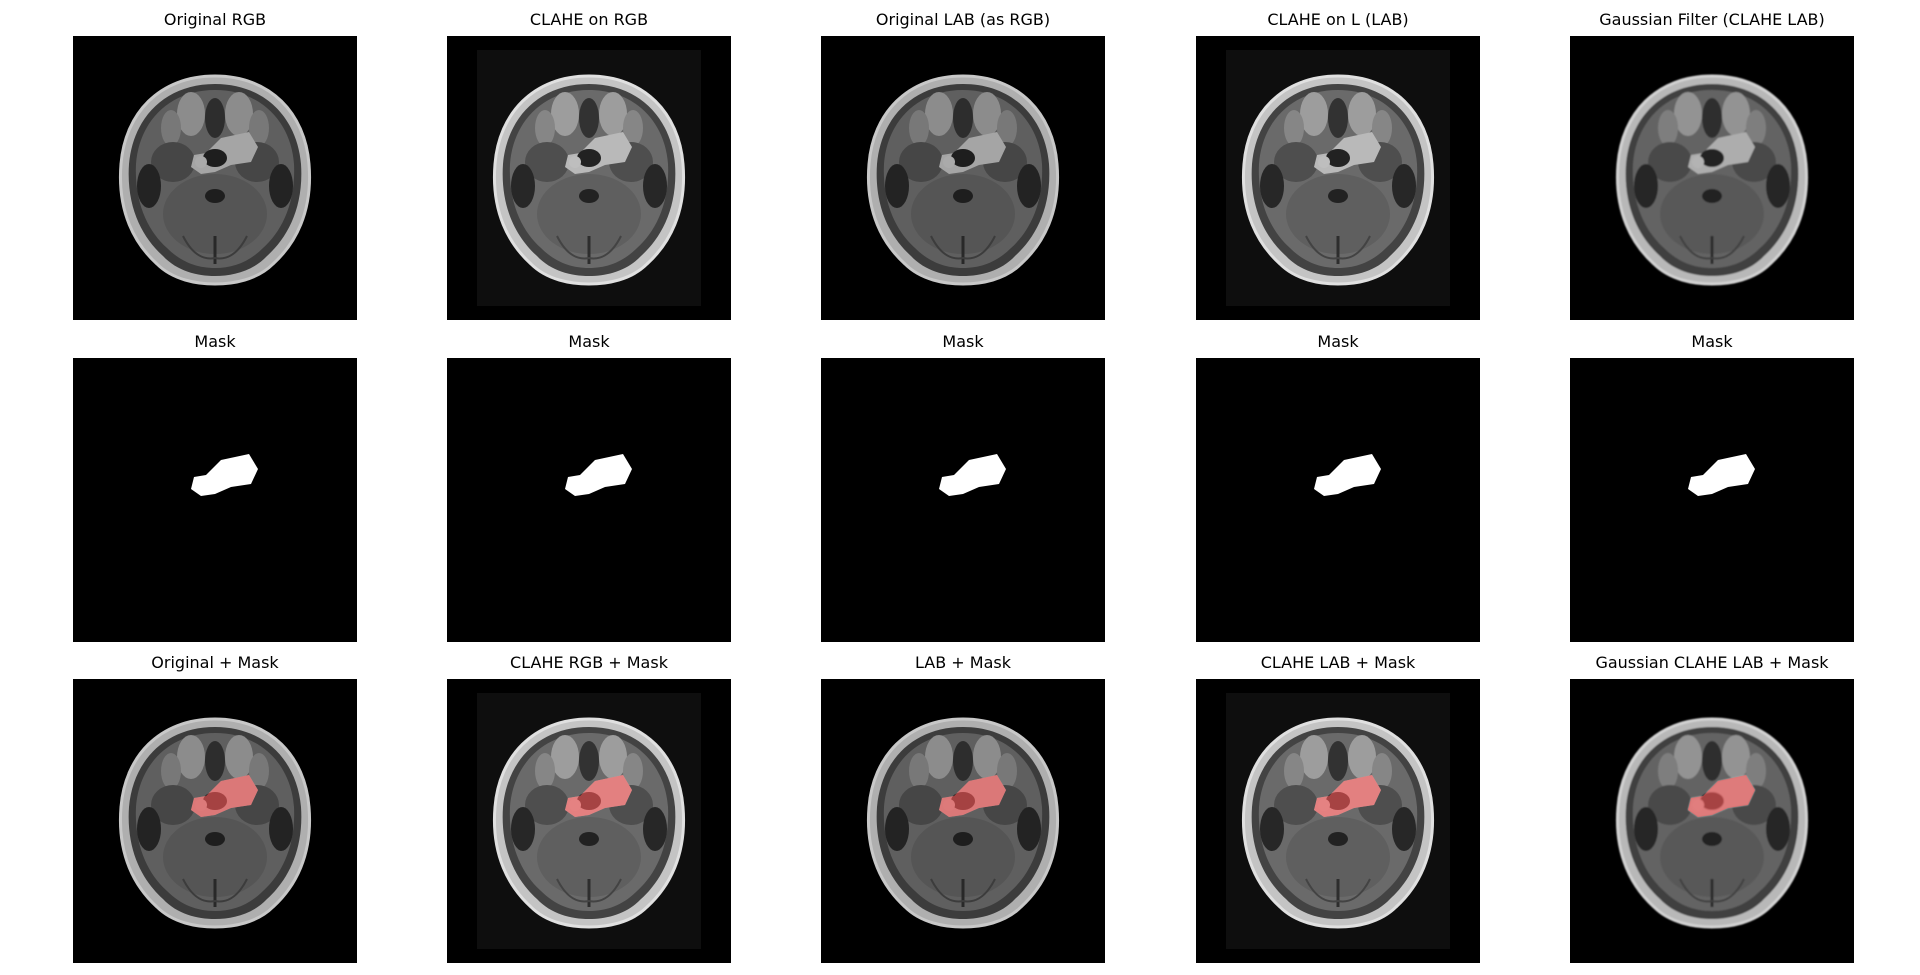 Image resolution: width=1920 pixels, height=975 pixels. Describe the element at coordinates (1338, 19) in the screenshot. I see `panel-title: CLAHE on L (LAB)` at that location.